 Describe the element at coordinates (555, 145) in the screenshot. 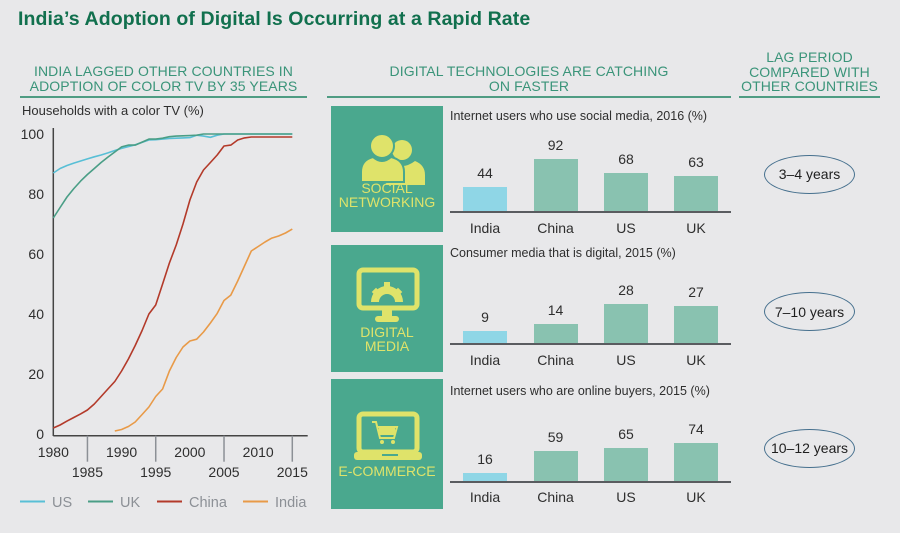

I see `bar-value-label: 92` at that location.